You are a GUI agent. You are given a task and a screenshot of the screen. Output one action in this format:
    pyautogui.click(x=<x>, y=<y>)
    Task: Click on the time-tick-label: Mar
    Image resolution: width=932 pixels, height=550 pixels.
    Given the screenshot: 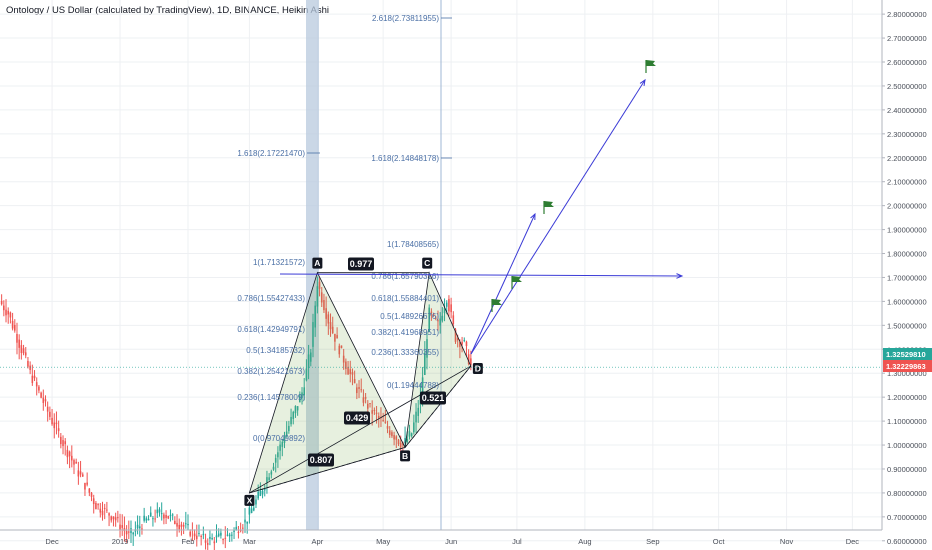 What is the action you would take?
    pyautogui.click(x=249, y=541)
    